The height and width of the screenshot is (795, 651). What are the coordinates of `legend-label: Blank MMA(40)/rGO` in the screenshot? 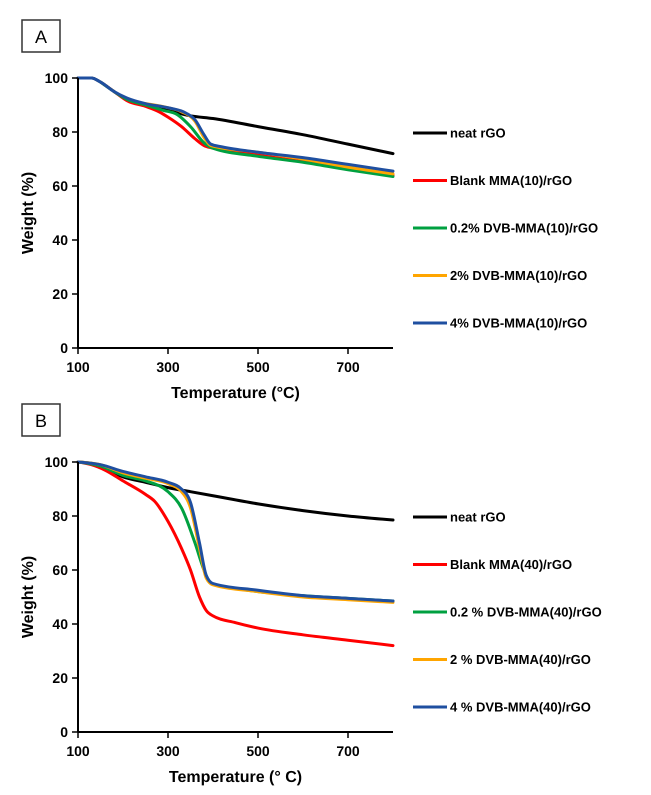 It's located at (511, 564).